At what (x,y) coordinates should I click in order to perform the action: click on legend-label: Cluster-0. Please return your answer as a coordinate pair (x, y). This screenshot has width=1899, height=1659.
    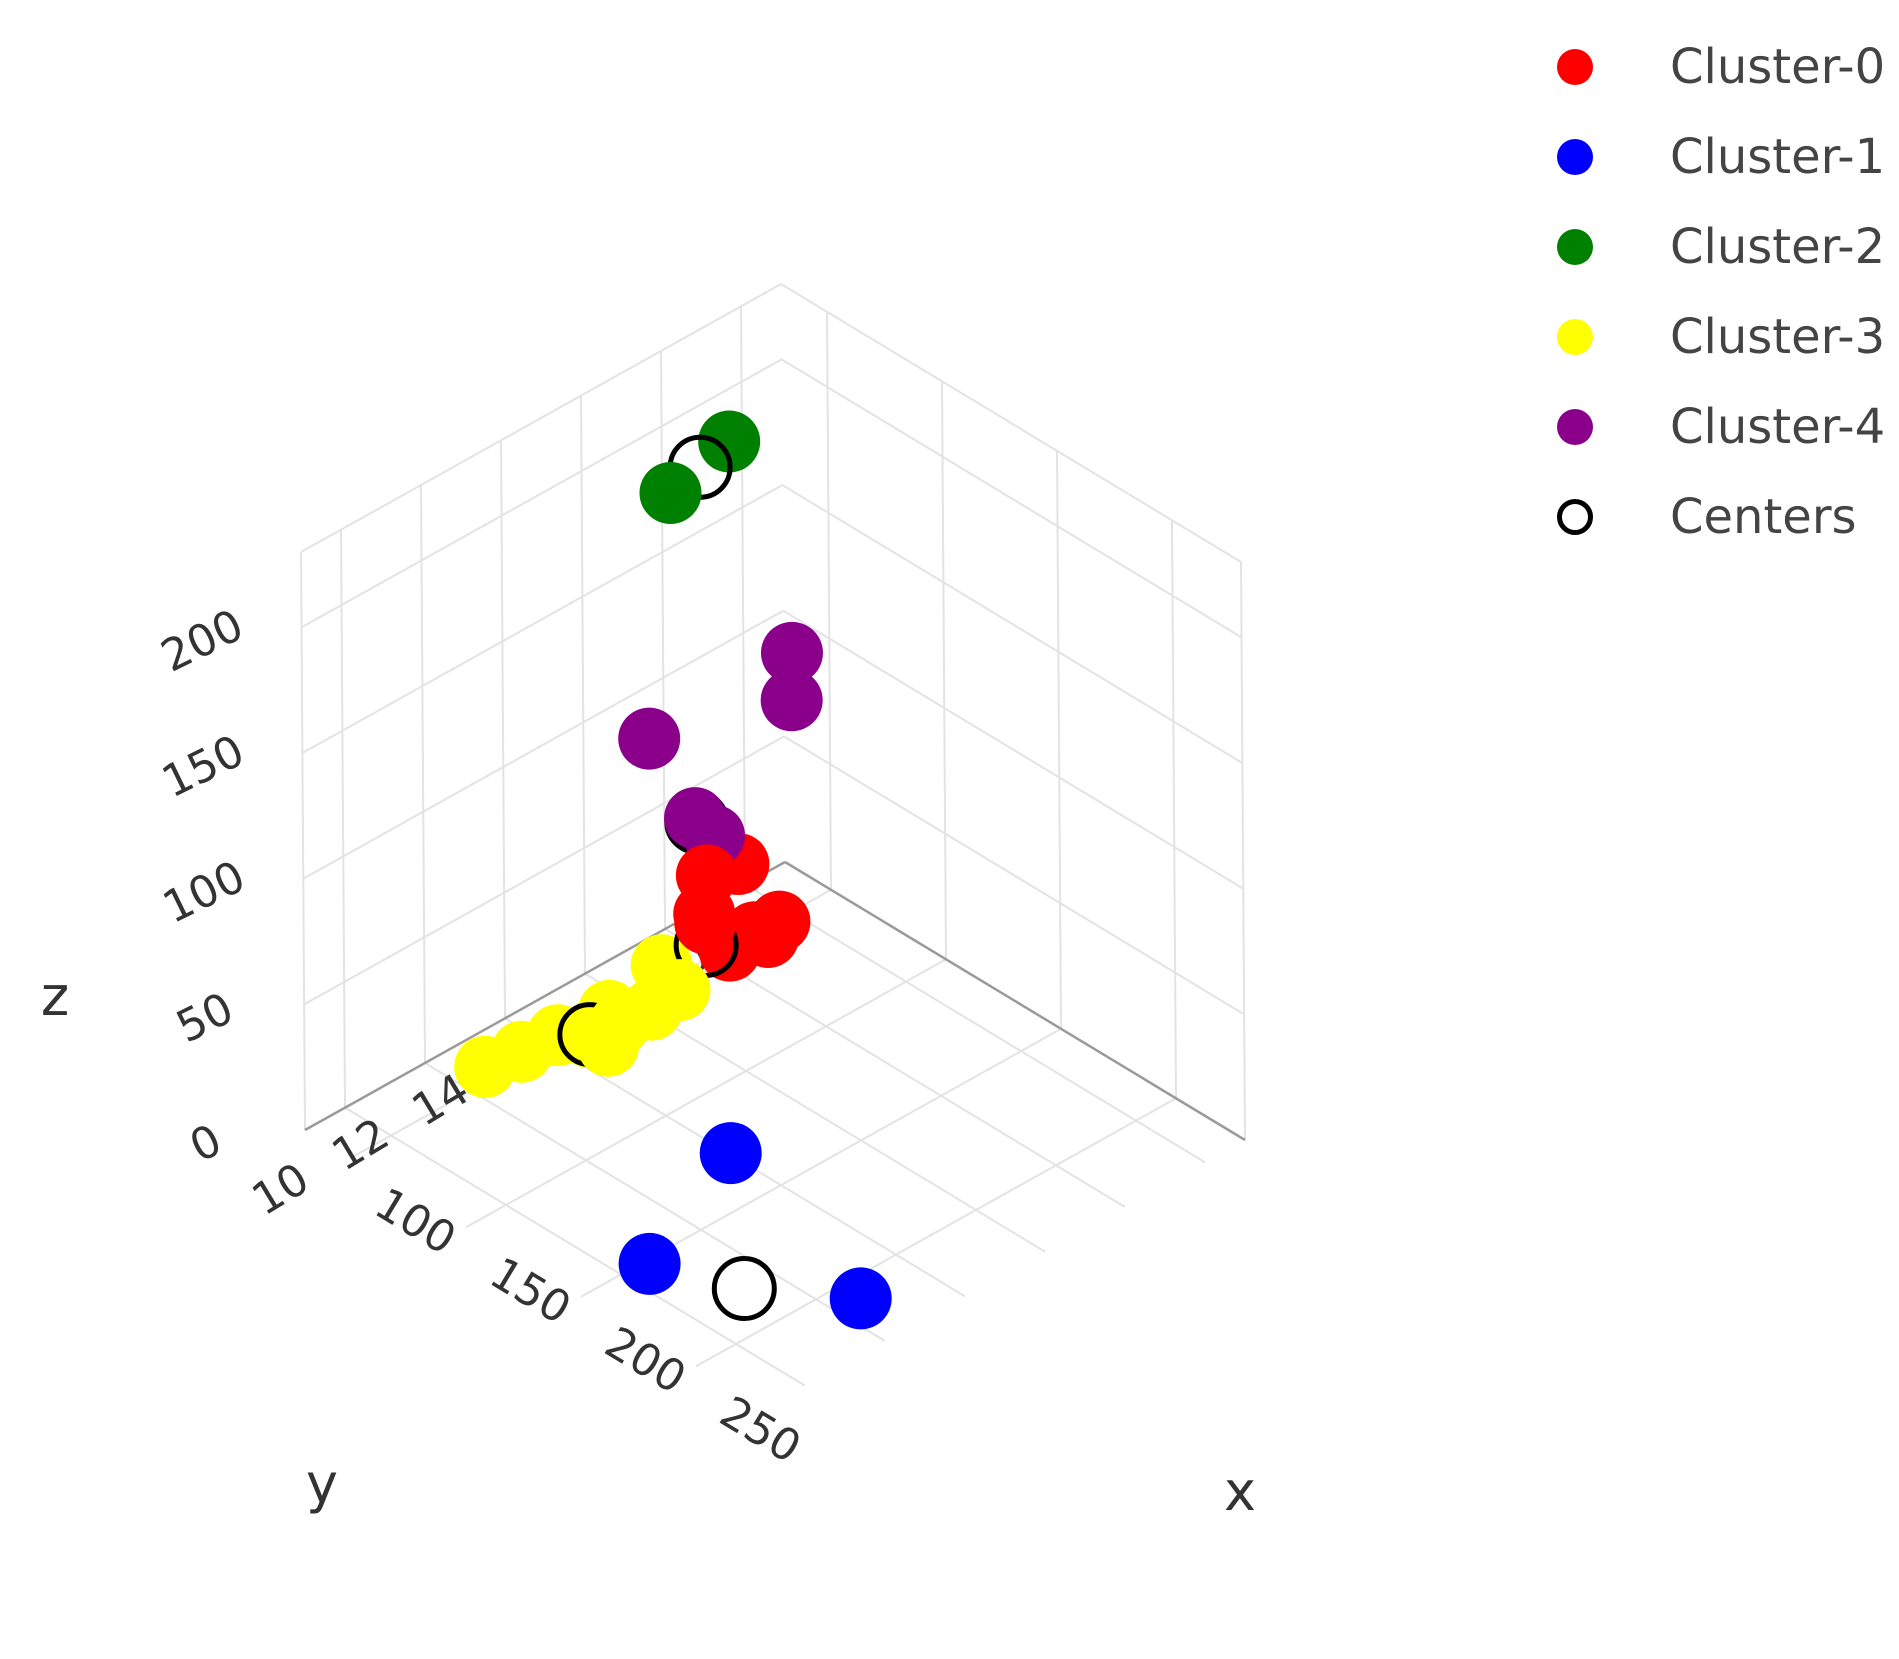
    Looking at the image, I should click on (1778, 67).